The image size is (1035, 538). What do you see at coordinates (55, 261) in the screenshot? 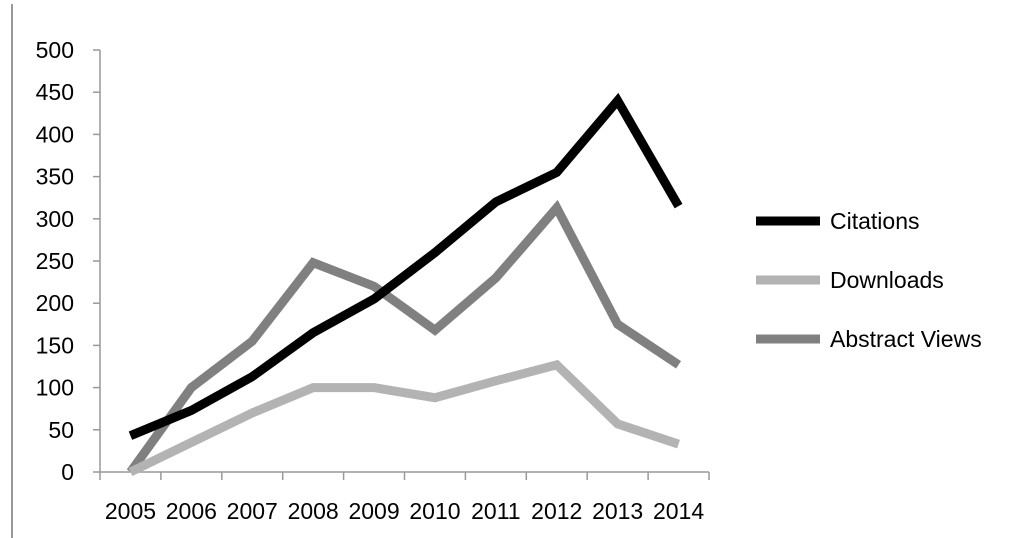
I see `y-tick-label: 250` at bounding box center [55, 261].